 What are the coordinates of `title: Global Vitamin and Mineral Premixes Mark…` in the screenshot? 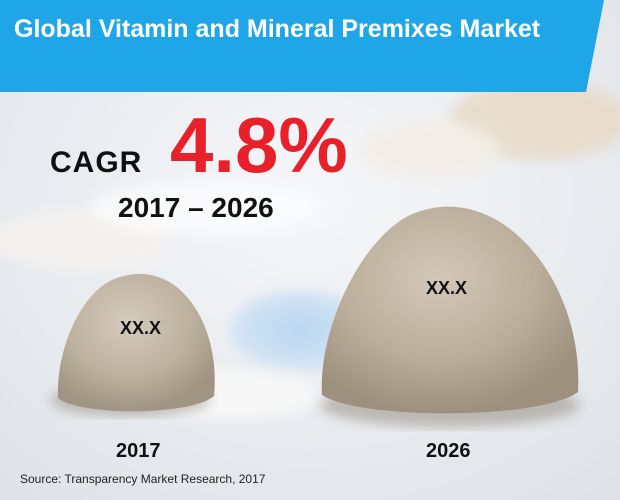 It's located at (277, 29).